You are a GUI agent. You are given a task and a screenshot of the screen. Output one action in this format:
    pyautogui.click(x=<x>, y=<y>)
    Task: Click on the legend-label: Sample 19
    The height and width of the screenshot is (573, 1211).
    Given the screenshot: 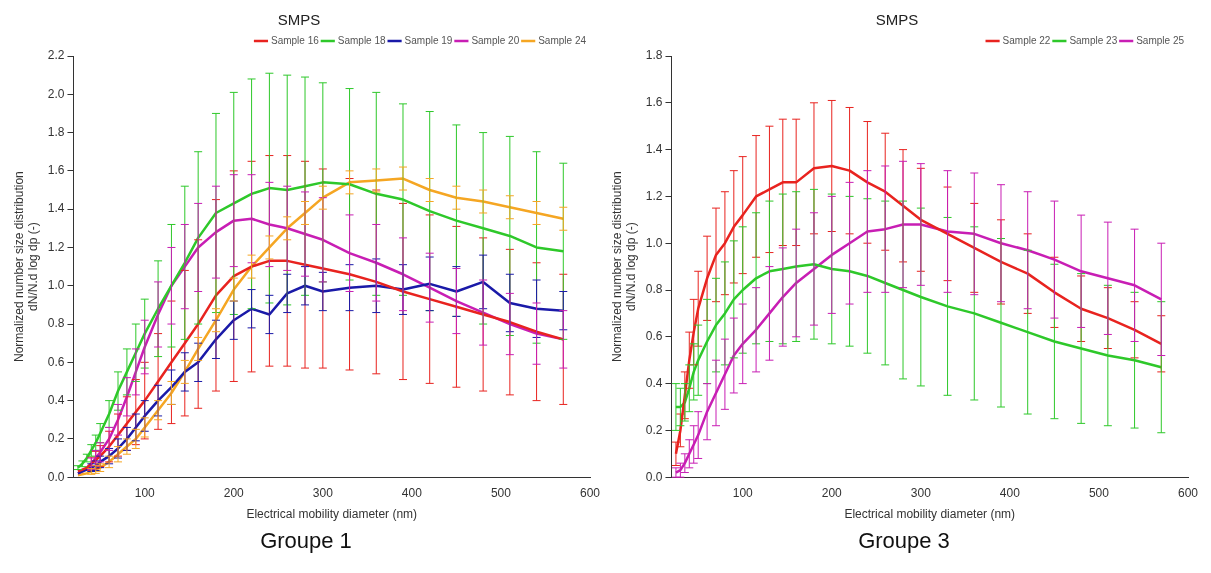 What is the action you would take?
    pyautogui.click(x=428, y=40)
    